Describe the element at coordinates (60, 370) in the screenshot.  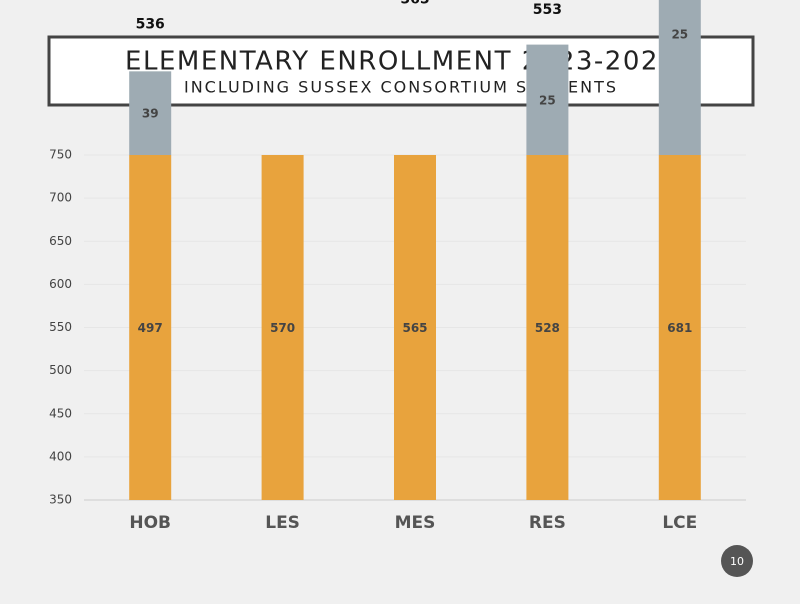
I see `y-tick-label: 500` at that location.